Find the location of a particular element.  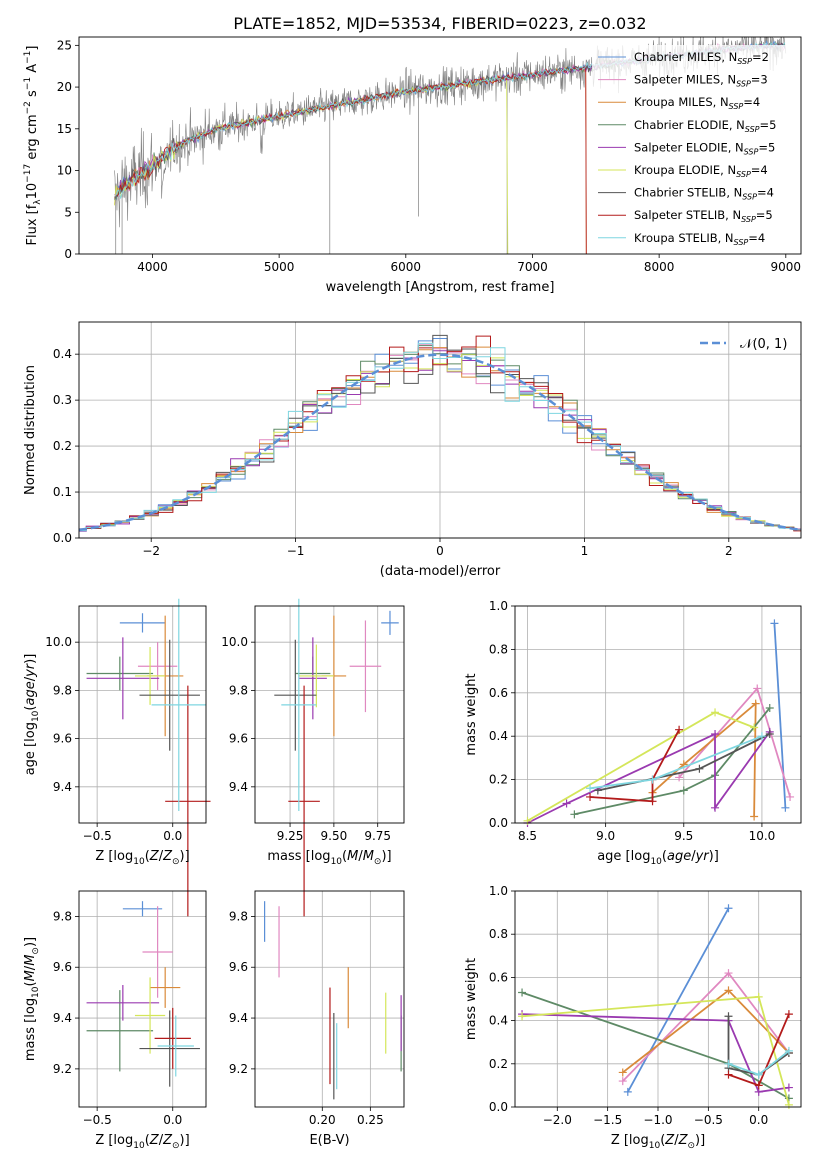

x-tick-label: 5000 is located at coordinates (279, 267).